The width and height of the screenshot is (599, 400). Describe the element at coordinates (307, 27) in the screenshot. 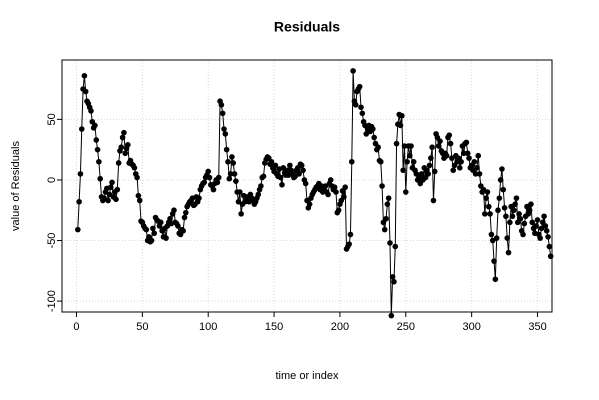

I see `chart-title: Residuals` at that location.